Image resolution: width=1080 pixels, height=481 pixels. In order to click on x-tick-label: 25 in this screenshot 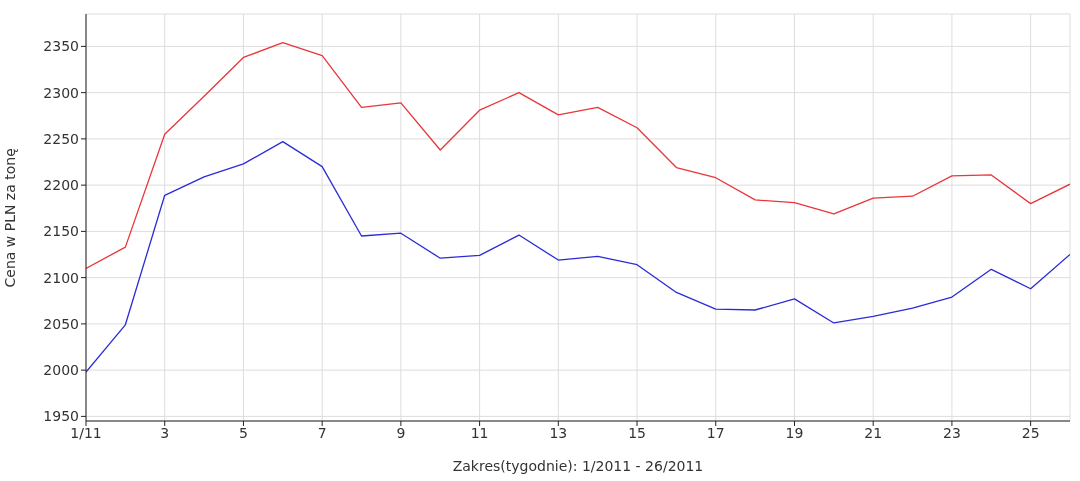, I will do `click(1030, 432)`.